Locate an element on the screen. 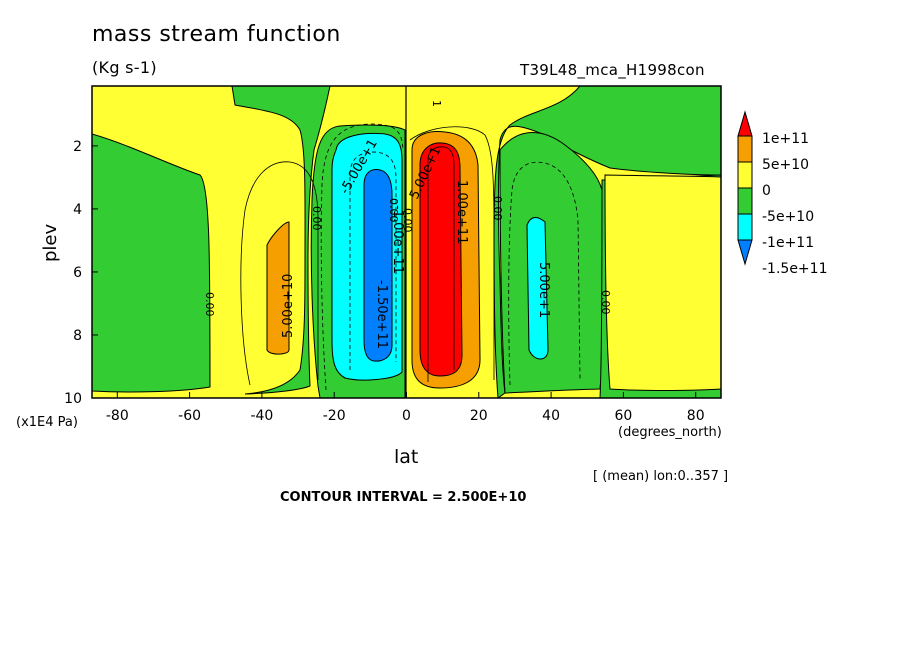 Image resolution: width=904 pixels, height=654 pixels. contour-fill-green-top-north is located at coordinates (607, 242).